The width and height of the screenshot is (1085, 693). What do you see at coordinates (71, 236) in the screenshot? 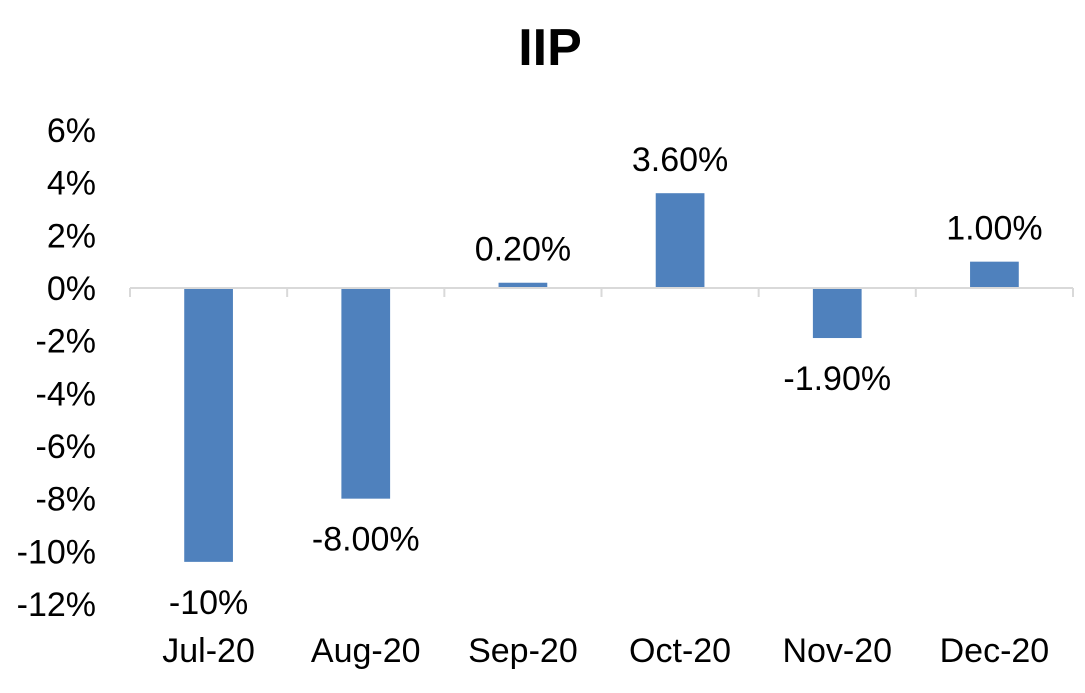
I see `y-tick-label: 2%` at bounding box center [71, 236].